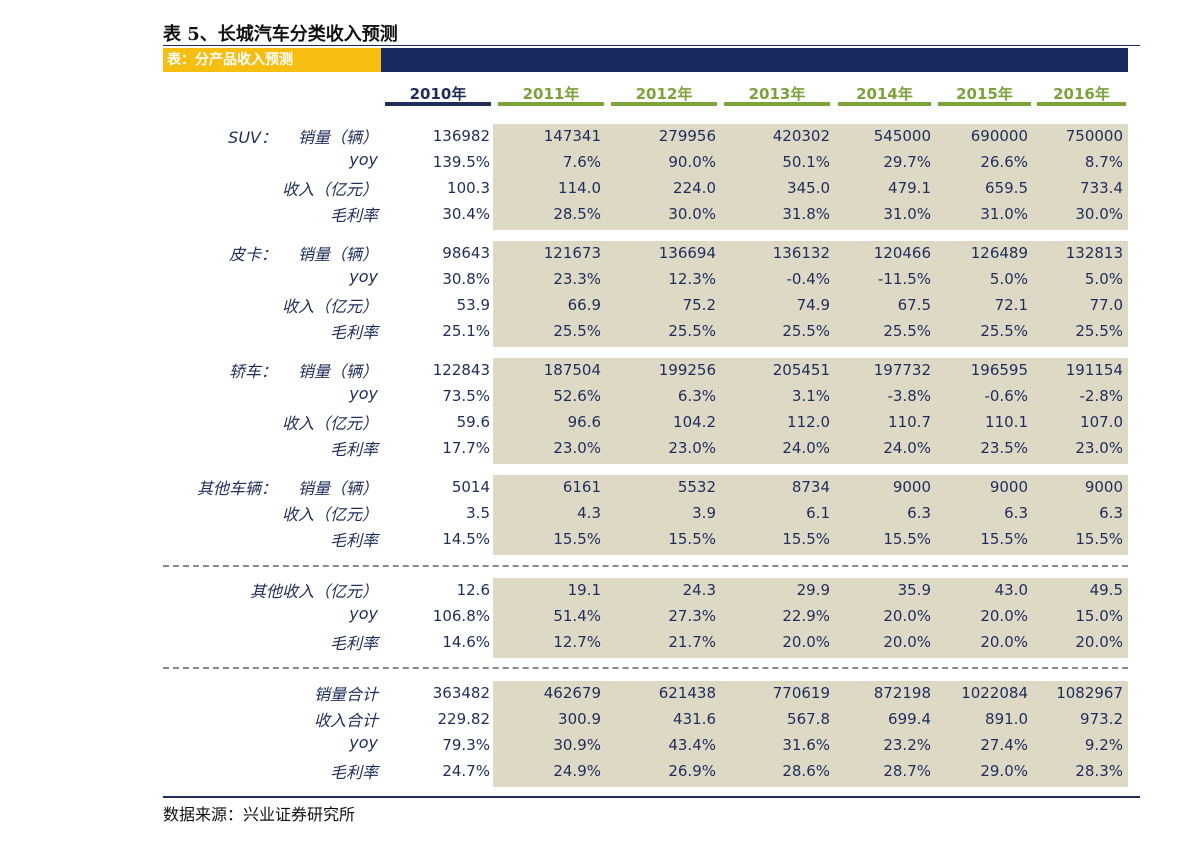  I want to click on table-cell: 29.0%, so click(1004, 771).